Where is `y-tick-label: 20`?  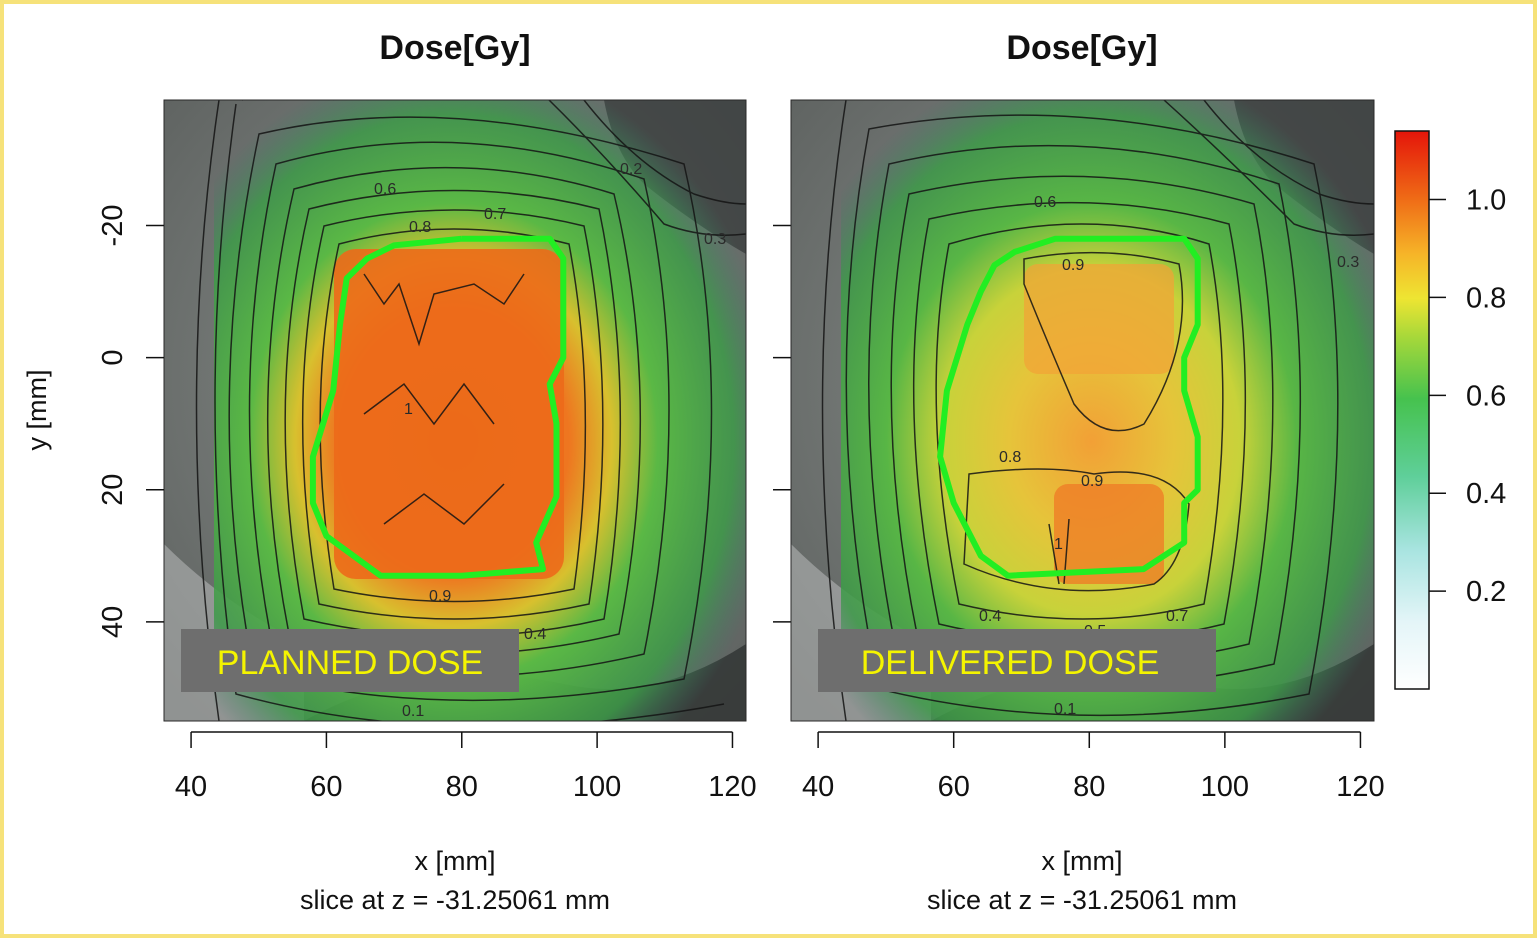 y-tick-label: 20 is located at coordinates (113, 490).